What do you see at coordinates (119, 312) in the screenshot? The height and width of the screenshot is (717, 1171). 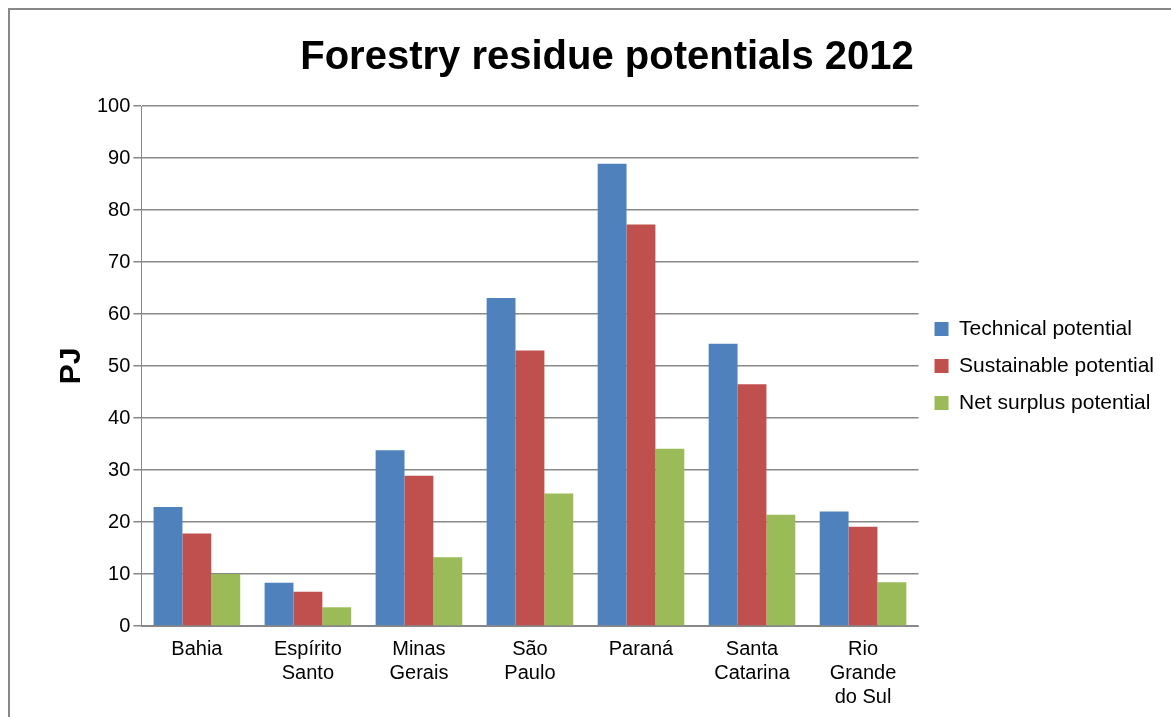 I see `y-tick-label: 60` at bounding box center [119, 312].